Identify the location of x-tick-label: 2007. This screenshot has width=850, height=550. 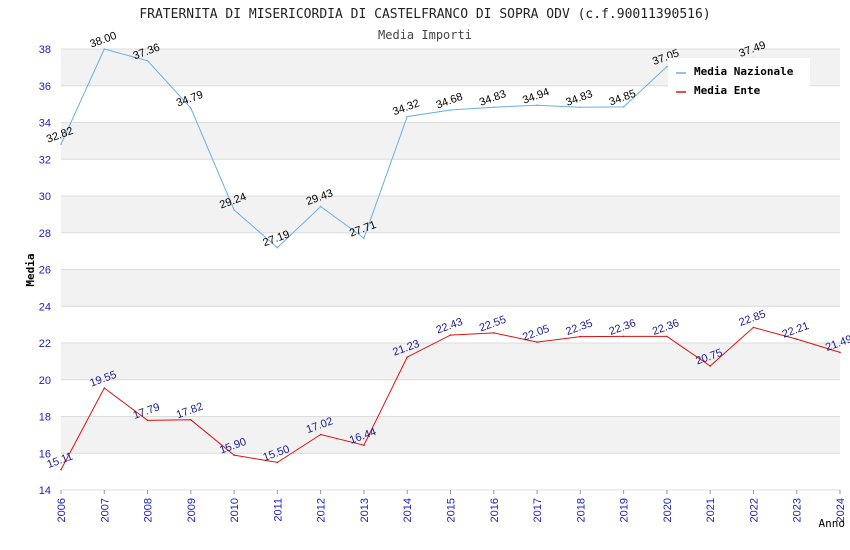
(105, 510).